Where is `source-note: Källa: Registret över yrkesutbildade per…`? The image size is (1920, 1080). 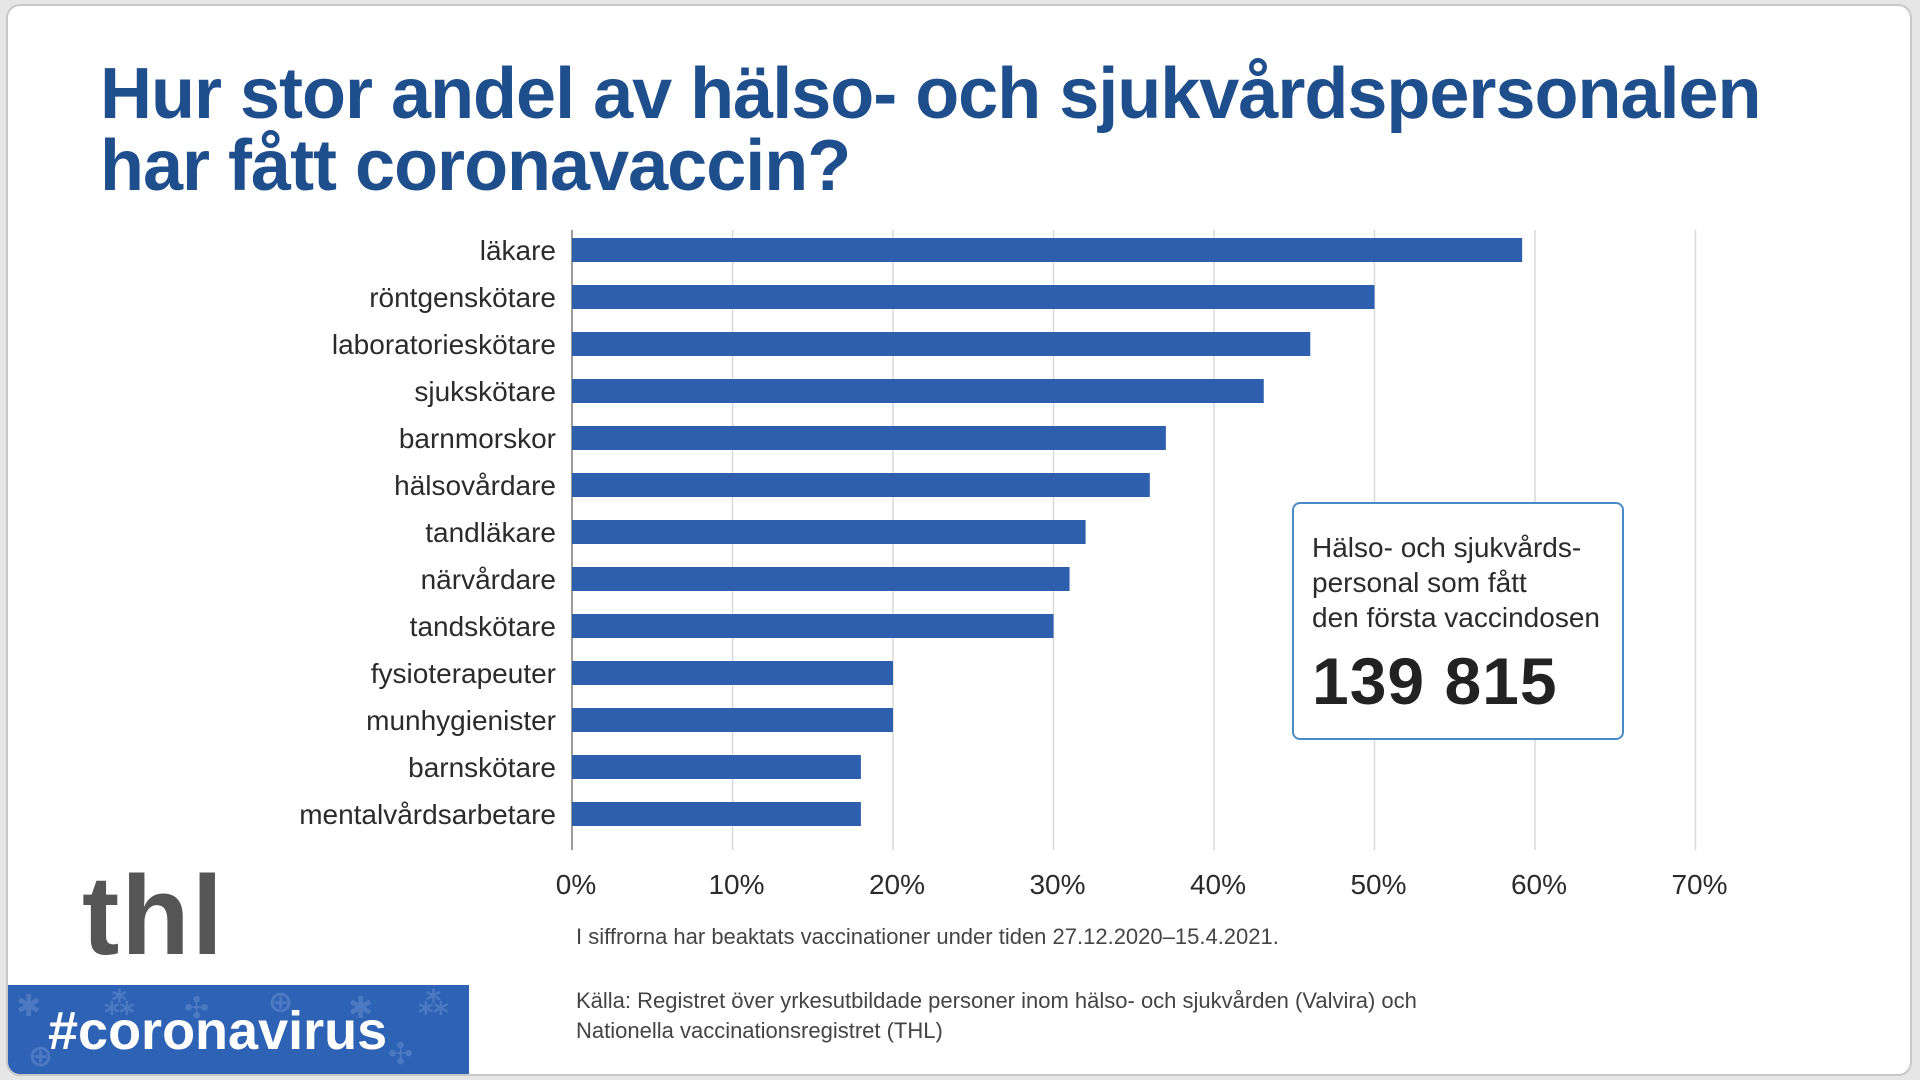 source-note: Källa: Registret över yrkesutbildade per… is located at coordinates (996, 1016).